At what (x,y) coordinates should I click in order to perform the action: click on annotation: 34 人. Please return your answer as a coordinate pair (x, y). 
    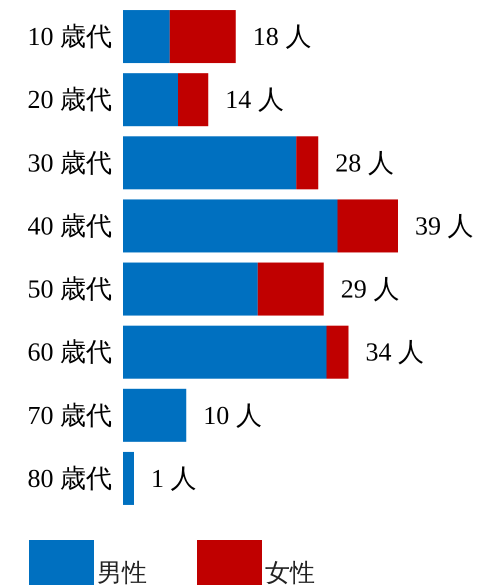
    Looking at the image, I should click on (395, 352).